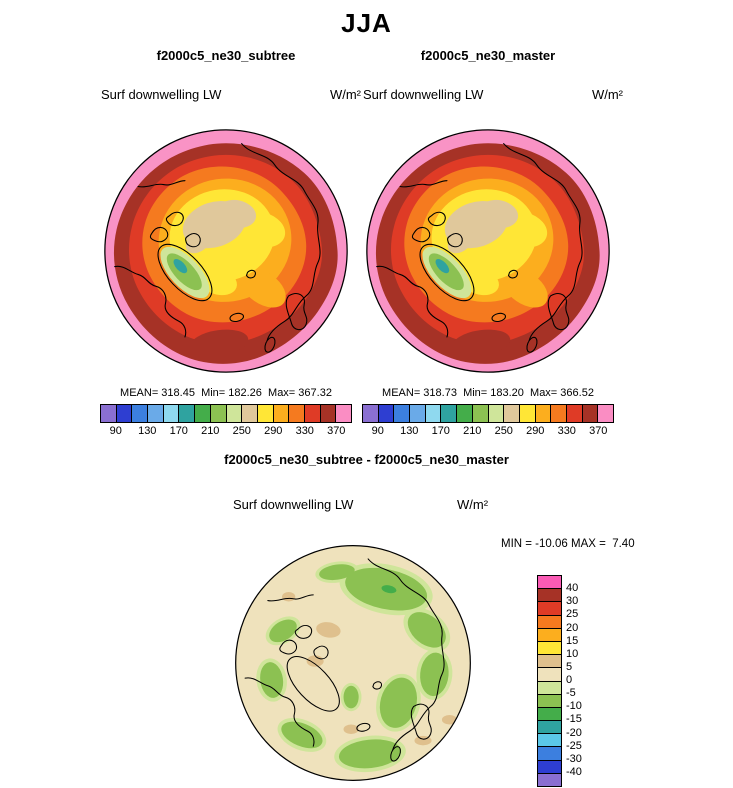  I want to click on diff-minmax-line: MIN = -10.06 MAX = 7.40, so click(568, 544).